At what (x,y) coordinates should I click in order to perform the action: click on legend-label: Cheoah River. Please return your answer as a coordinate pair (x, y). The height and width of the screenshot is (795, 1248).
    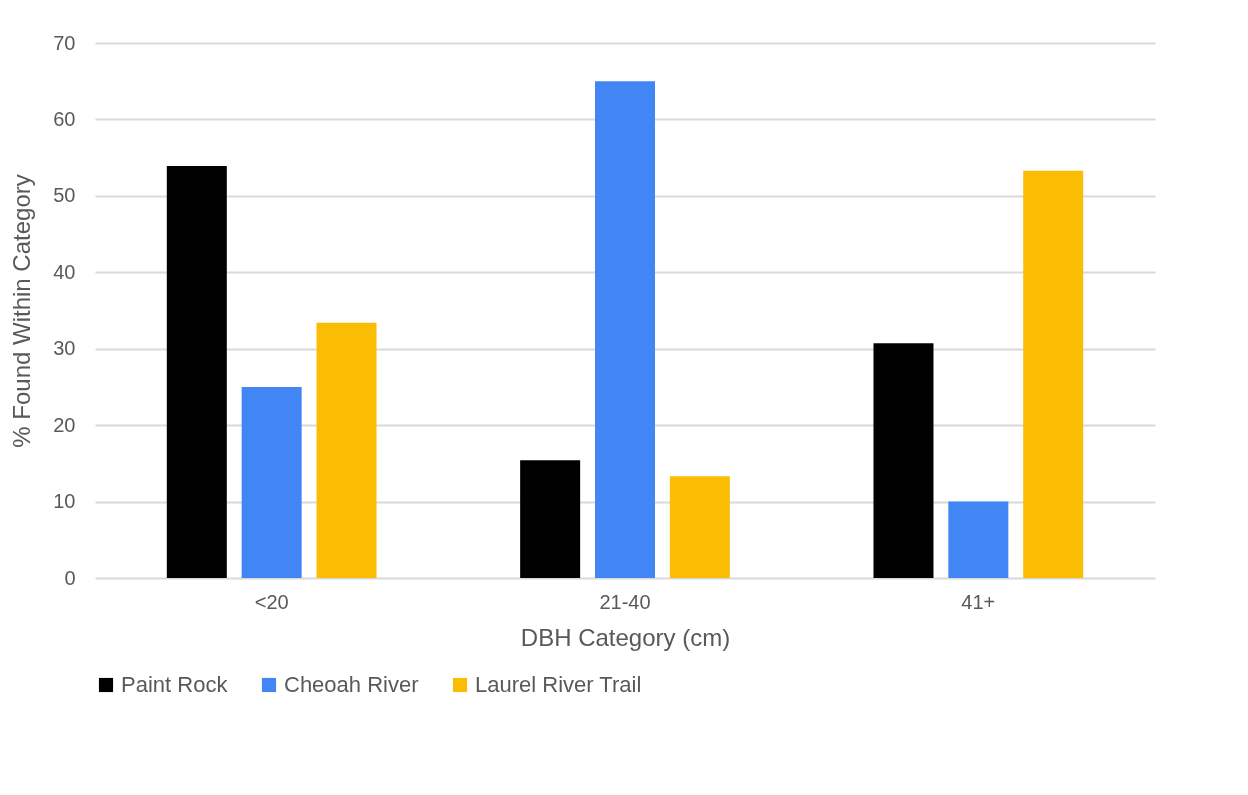
    Looking at the image, I should click on (351, 684).